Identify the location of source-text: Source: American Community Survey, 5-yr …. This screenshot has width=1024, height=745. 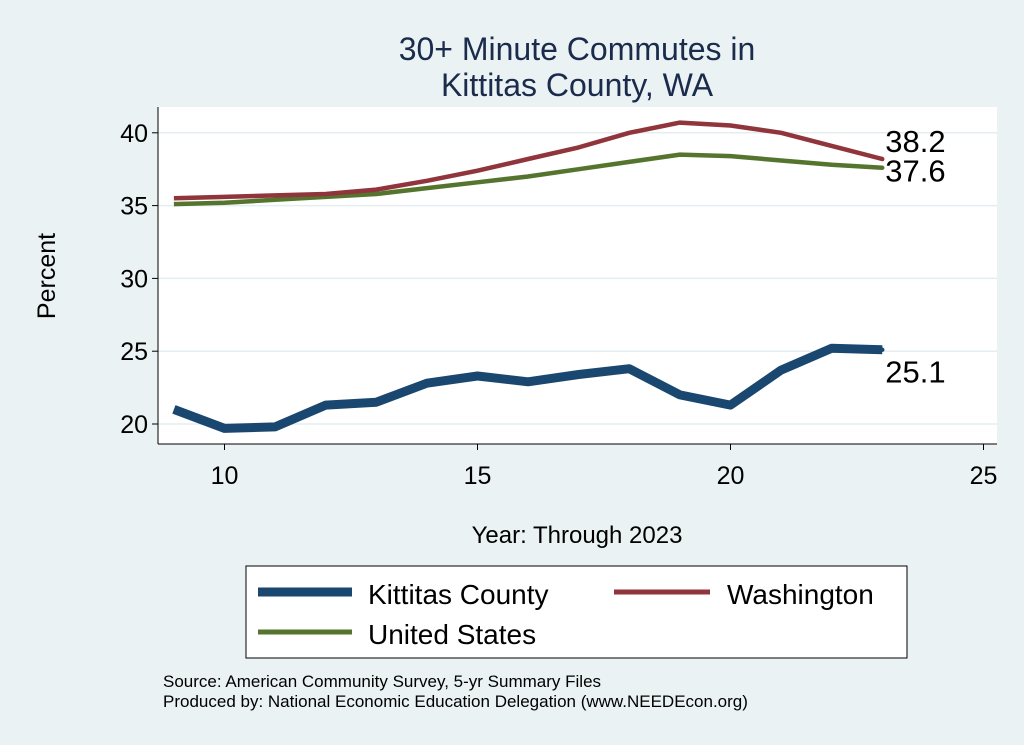
(382, 681).